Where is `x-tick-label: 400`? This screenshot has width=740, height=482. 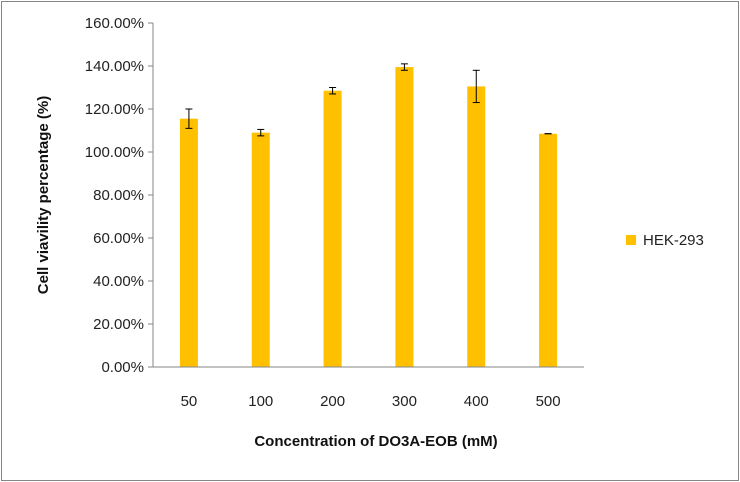
x-tick-label: 400 is located at coordinates (476, 401).